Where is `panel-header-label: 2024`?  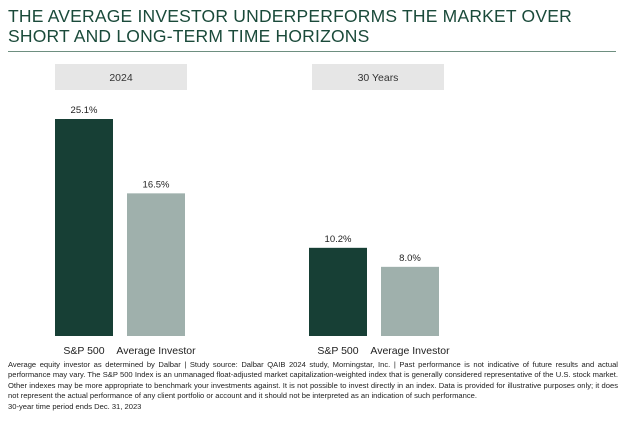
panel-header-label: 2024 is located at coordinates (121, 78).